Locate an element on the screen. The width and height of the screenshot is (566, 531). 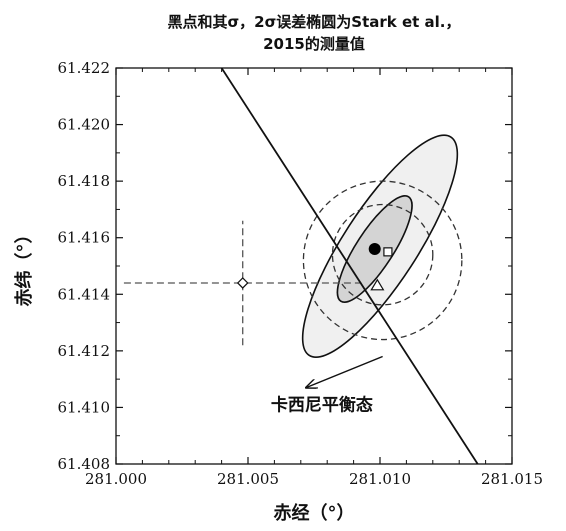
y-tick-label: 61.416 is located at coordinates (84, 238).